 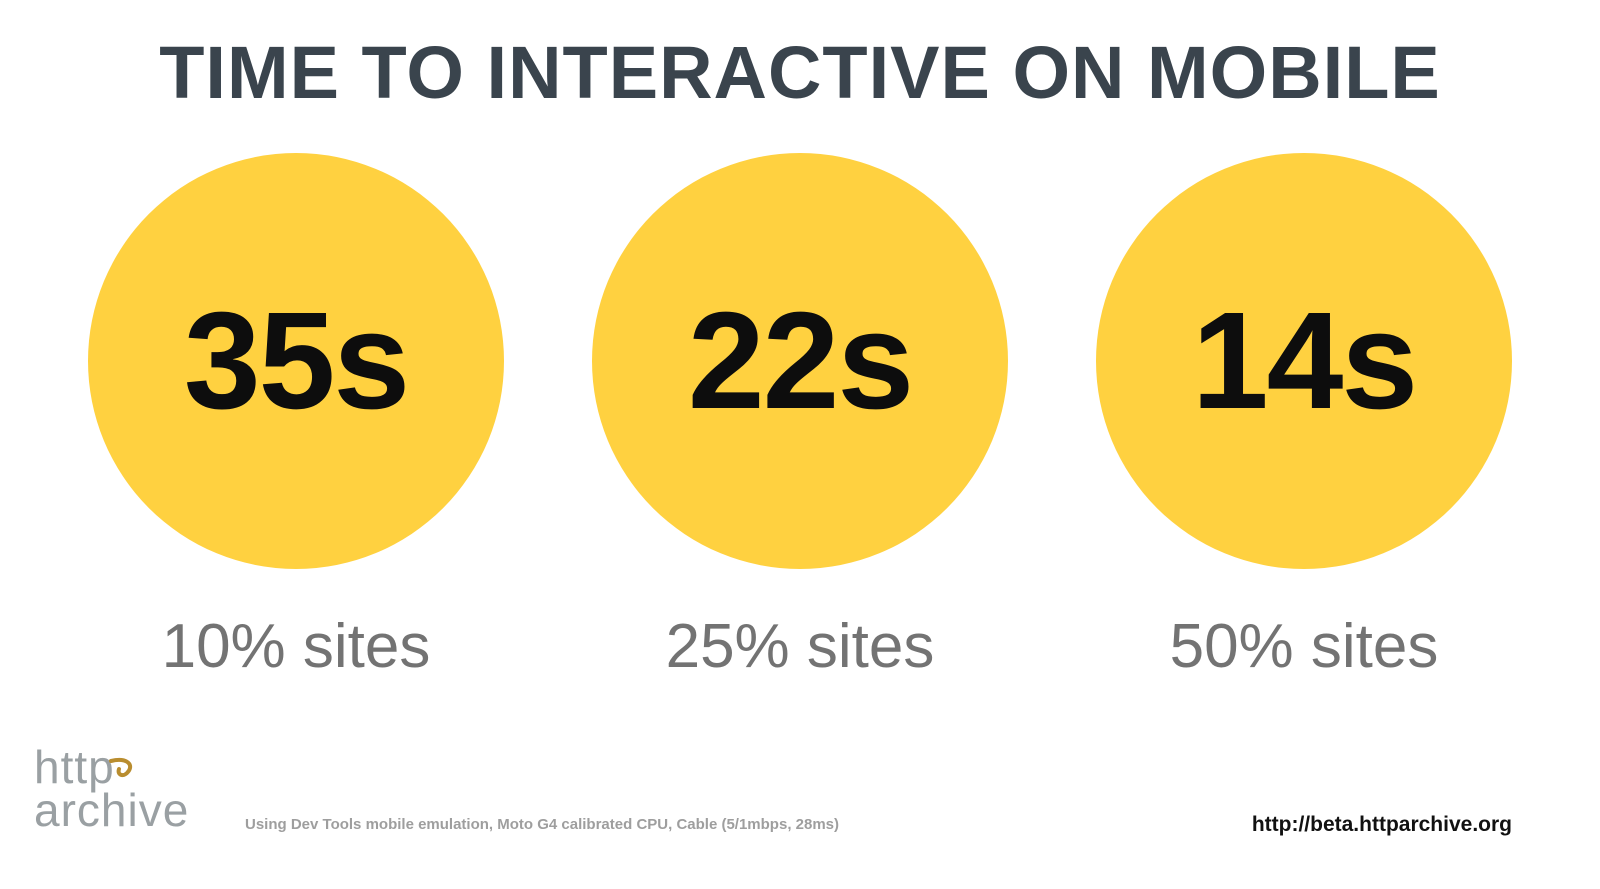 I want to click on logo-text-http: http, so click(x=83, y=767).